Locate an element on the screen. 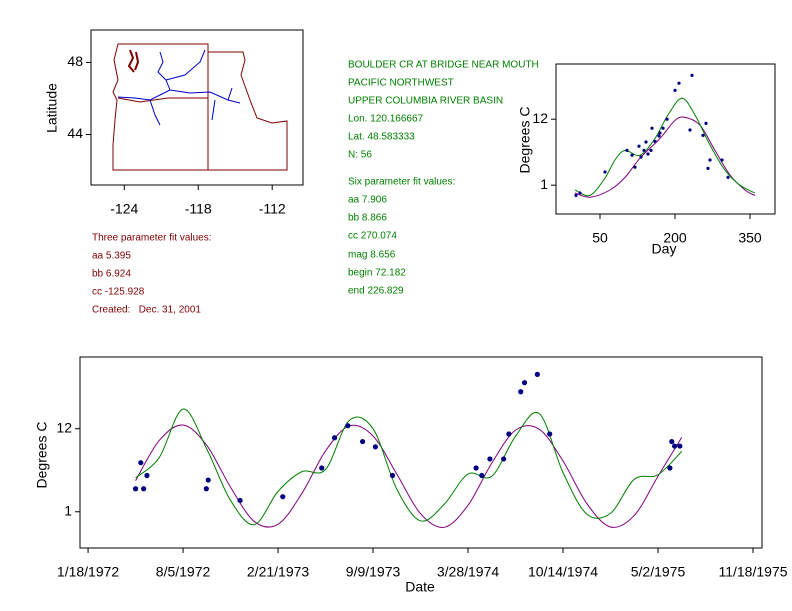 The height and width of the screenshot is (611, 792). x-tick-label: 11/18/1975 is located at coordinates (752, 572).